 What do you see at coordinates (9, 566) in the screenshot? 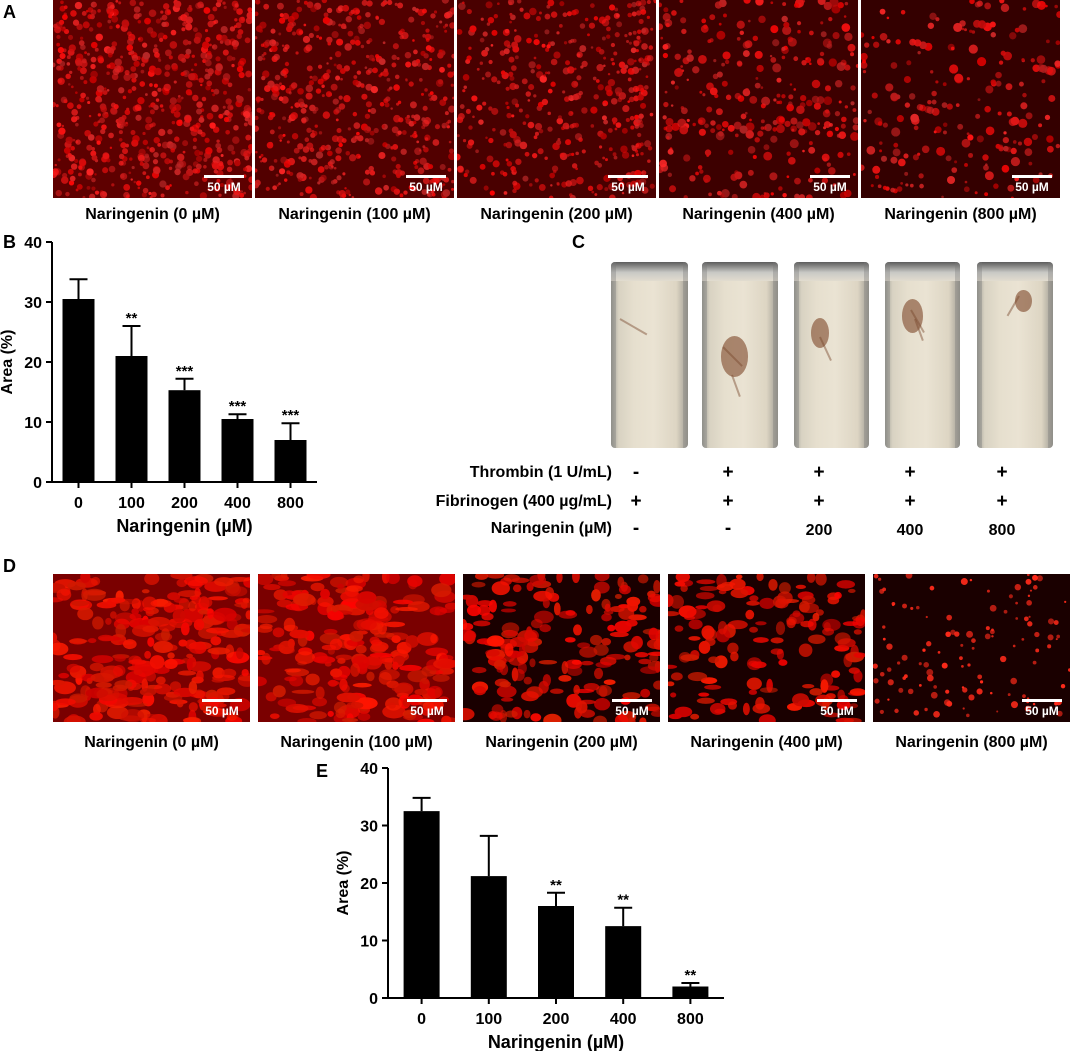
I see `panel-letter-d: D` at bounding box center [9, 566].